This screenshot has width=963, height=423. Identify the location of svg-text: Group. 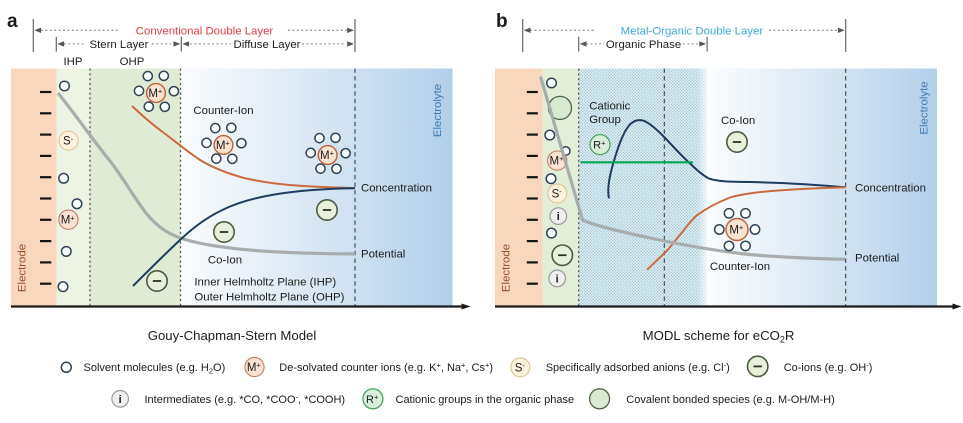
(605, 120).